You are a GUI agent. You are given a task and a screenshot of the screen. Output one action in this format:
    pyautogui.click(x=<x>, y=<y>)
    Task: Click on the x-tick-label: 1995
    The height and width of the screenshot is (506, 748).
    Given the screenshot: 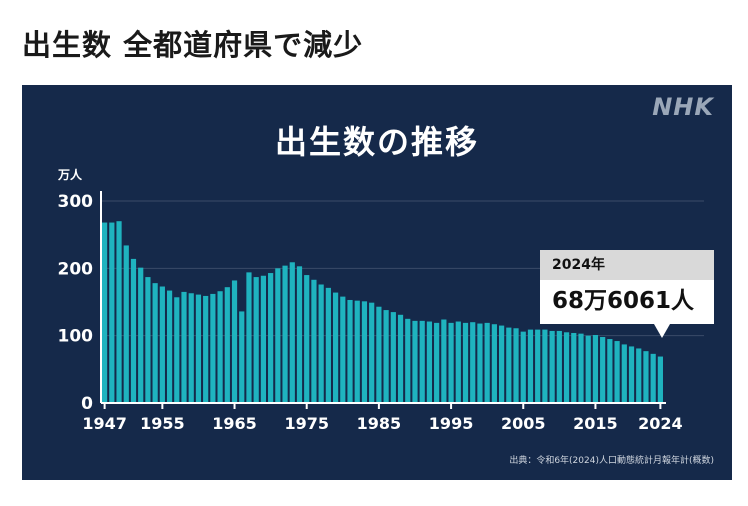 What is the action you would take?
    pyautogui.click(x=451, y=423)
    